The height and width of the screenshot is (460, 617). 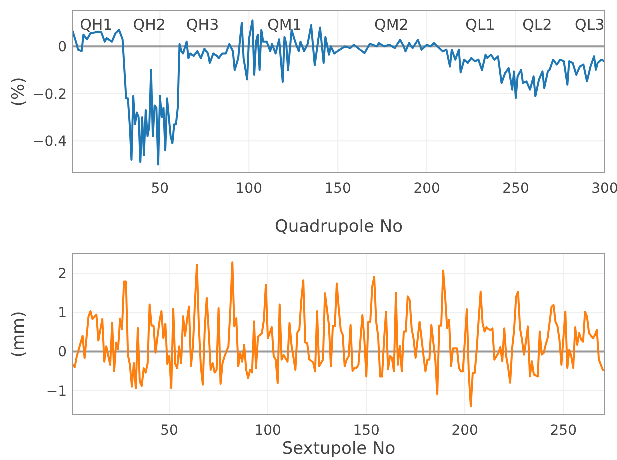 What do you see at coordinates (56, 392) in the screenshot?
I see `y-tick-label: −1` at bounding box center [56, 392].